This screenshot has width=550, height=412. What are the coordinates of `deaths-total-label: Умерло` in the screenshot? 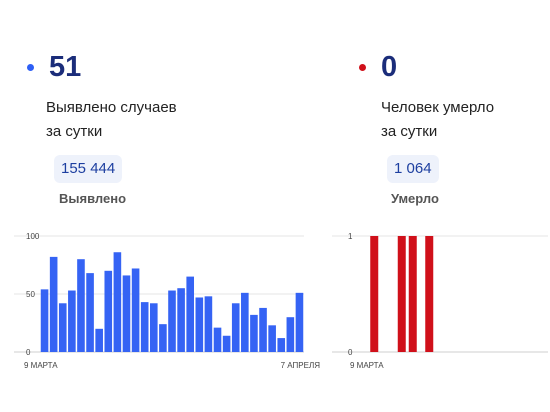 It's located at (415, 198).